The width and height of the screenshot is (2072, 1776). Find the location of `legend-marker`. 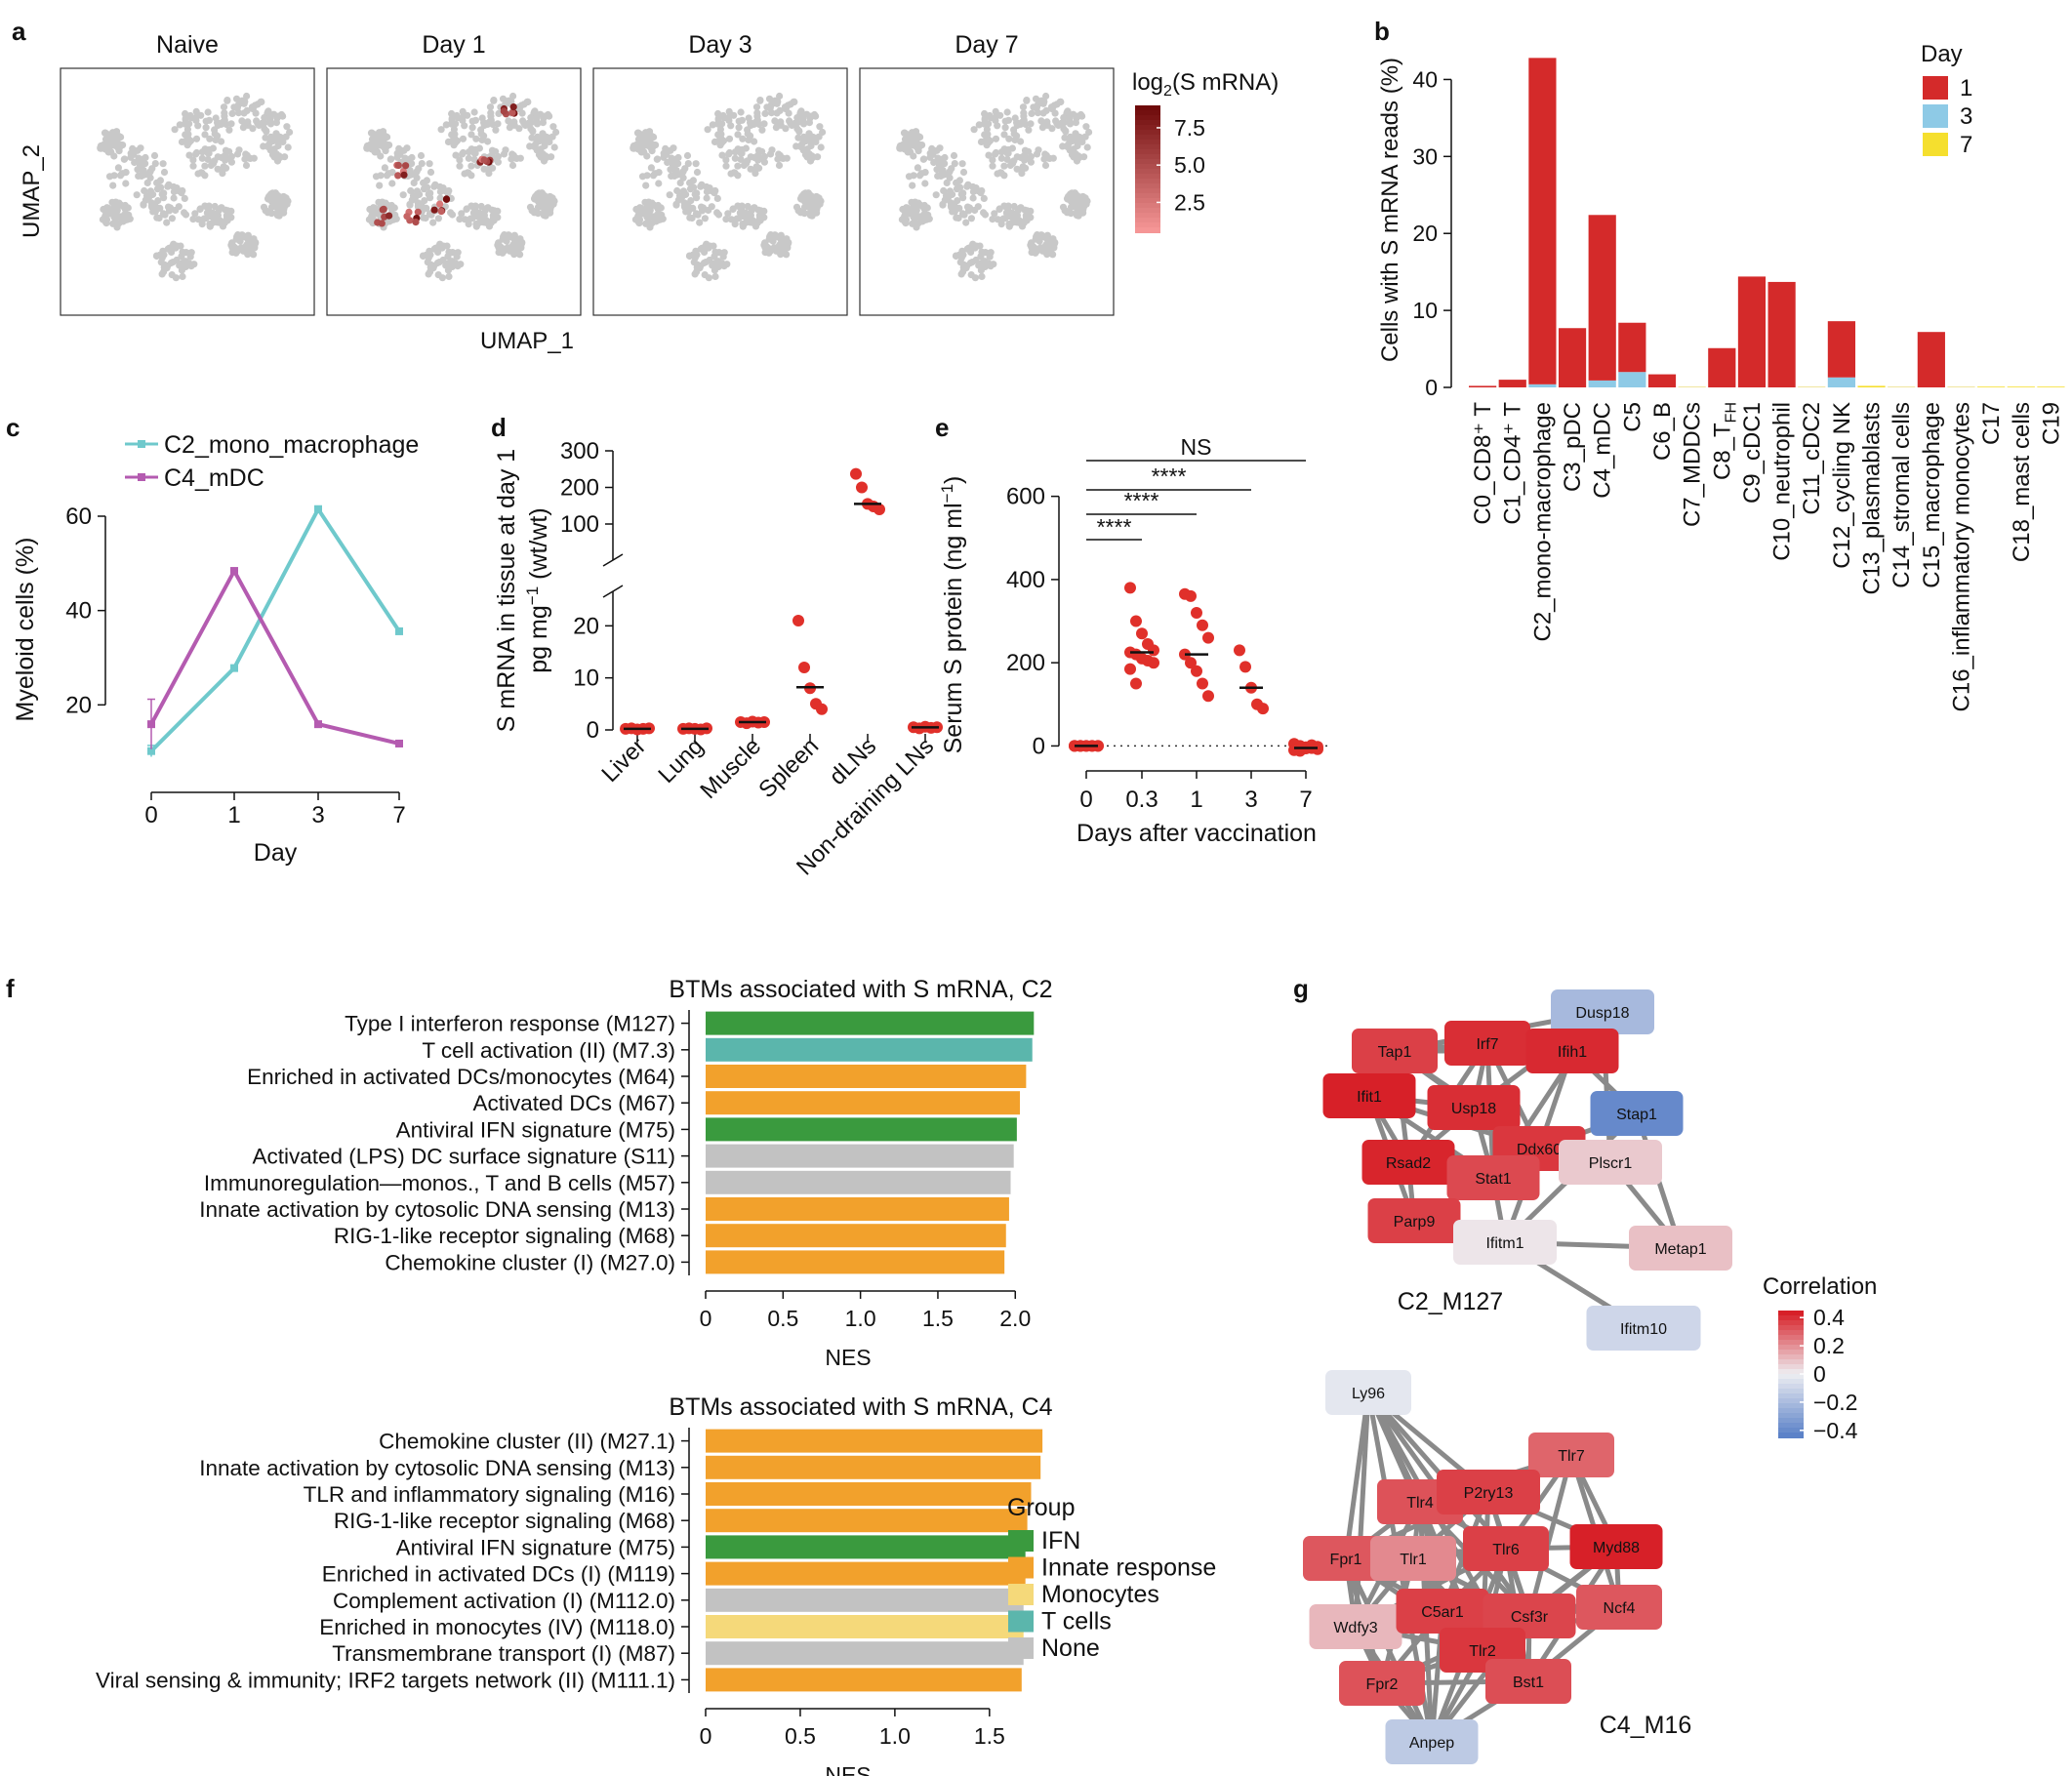

legend-marker is located at coordinates (141, 477).